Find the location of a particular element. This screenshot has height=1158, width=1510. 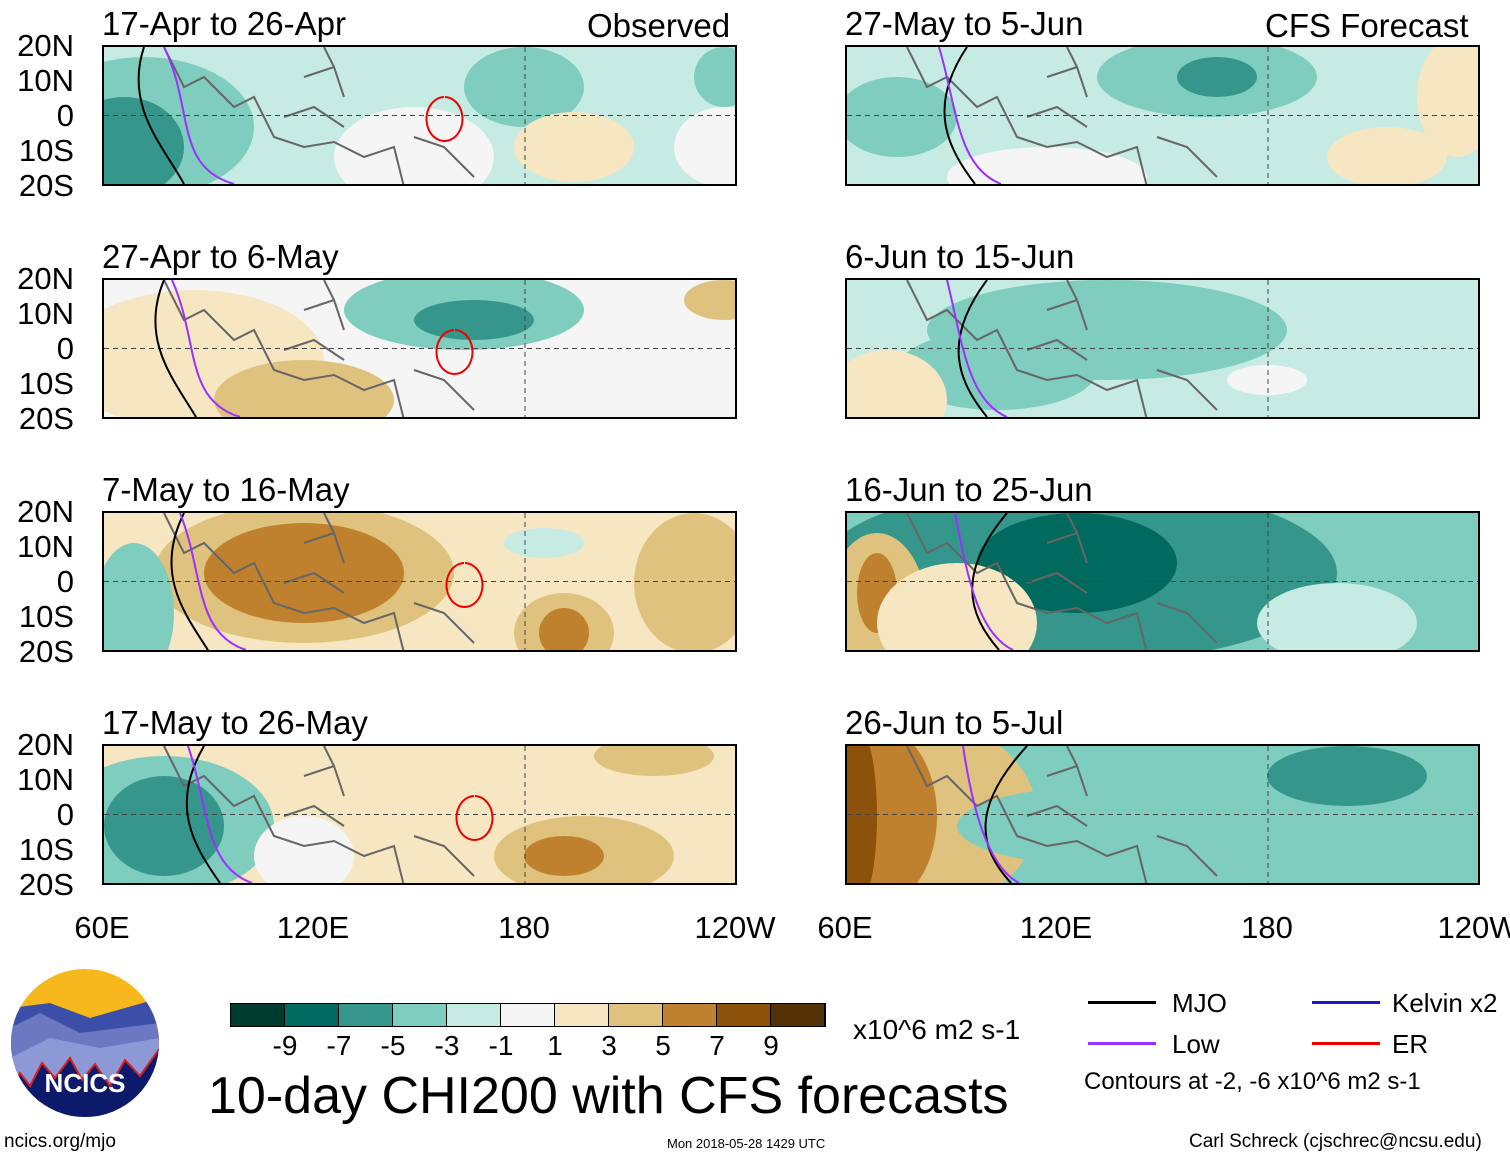

footer-url: ncics.org/mjo is located at coordinates (60, 1141).